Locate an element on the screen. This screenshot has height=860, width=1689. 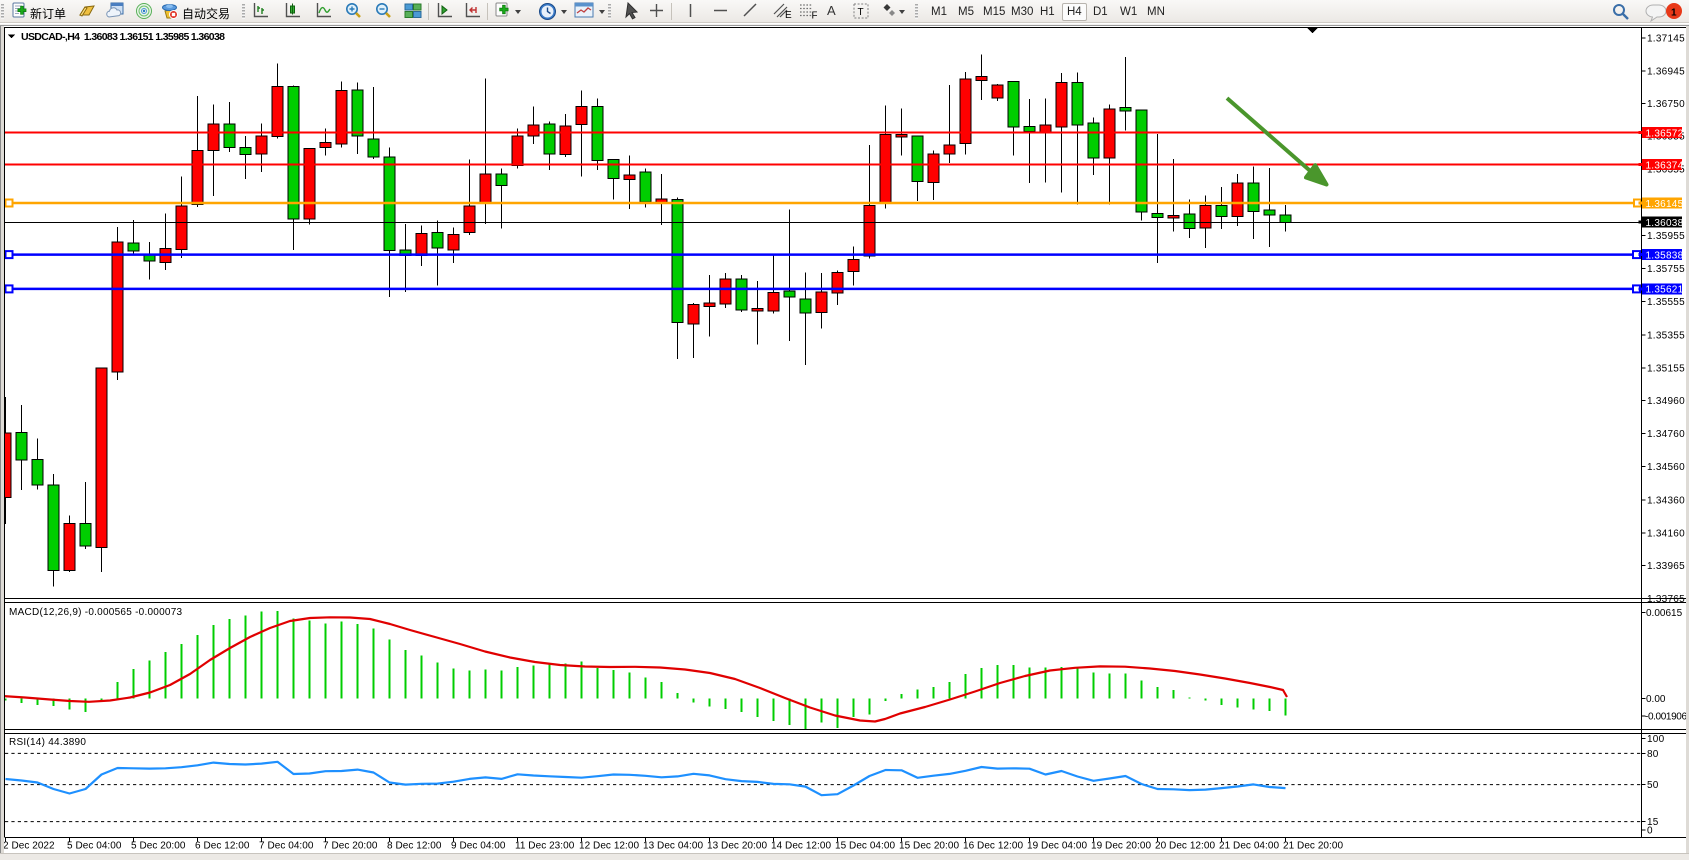
svg-text: 1.33965 is located at coordinates (1666, 566).